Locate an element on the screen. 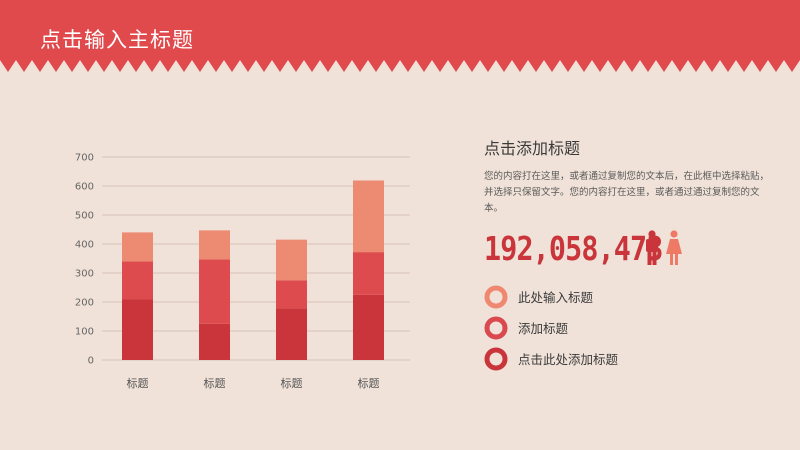 The width and height of the screenshot is (800, 450). y-tick-label: 600 is located at coordinates (84, 187).